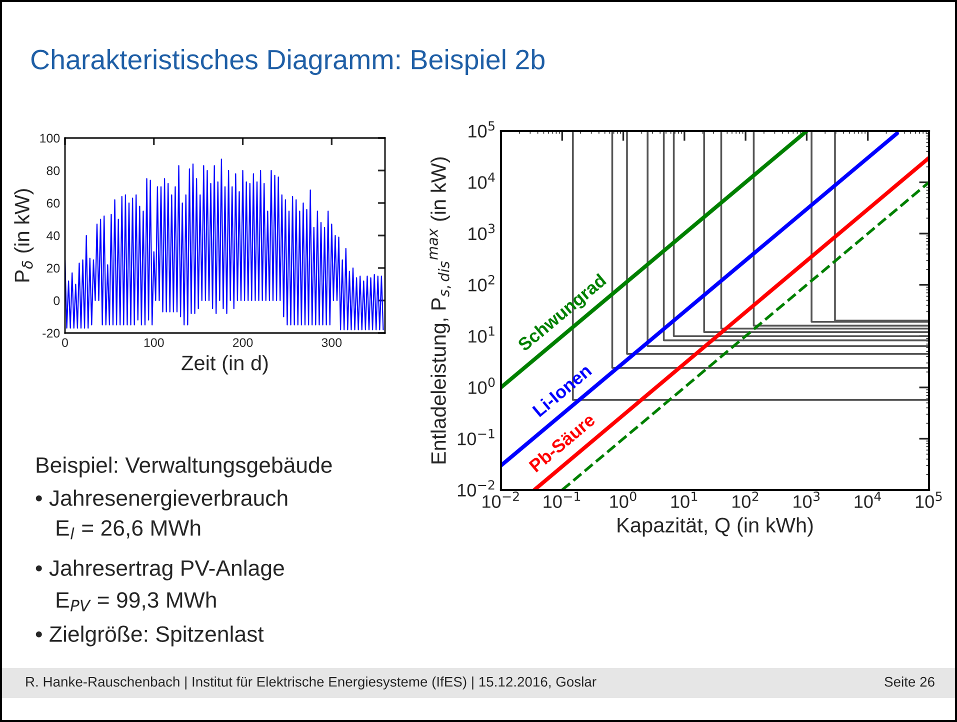  I want to click on y-tick-label: 10$^{4}$, so click(481, 180).